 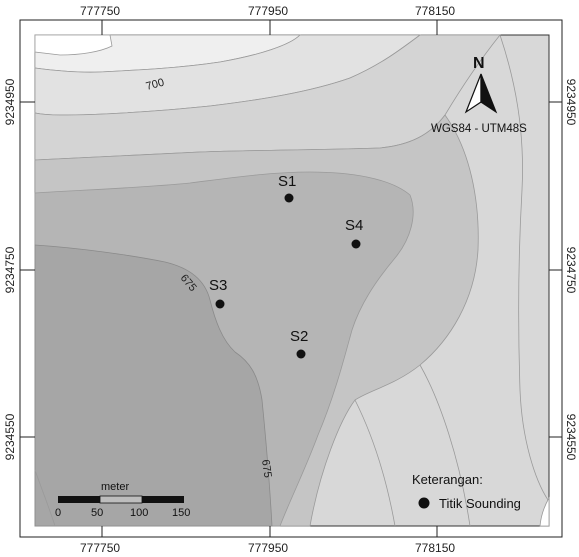 I want to click on right-tick-2: 9234750, so click(x=571, y=270).